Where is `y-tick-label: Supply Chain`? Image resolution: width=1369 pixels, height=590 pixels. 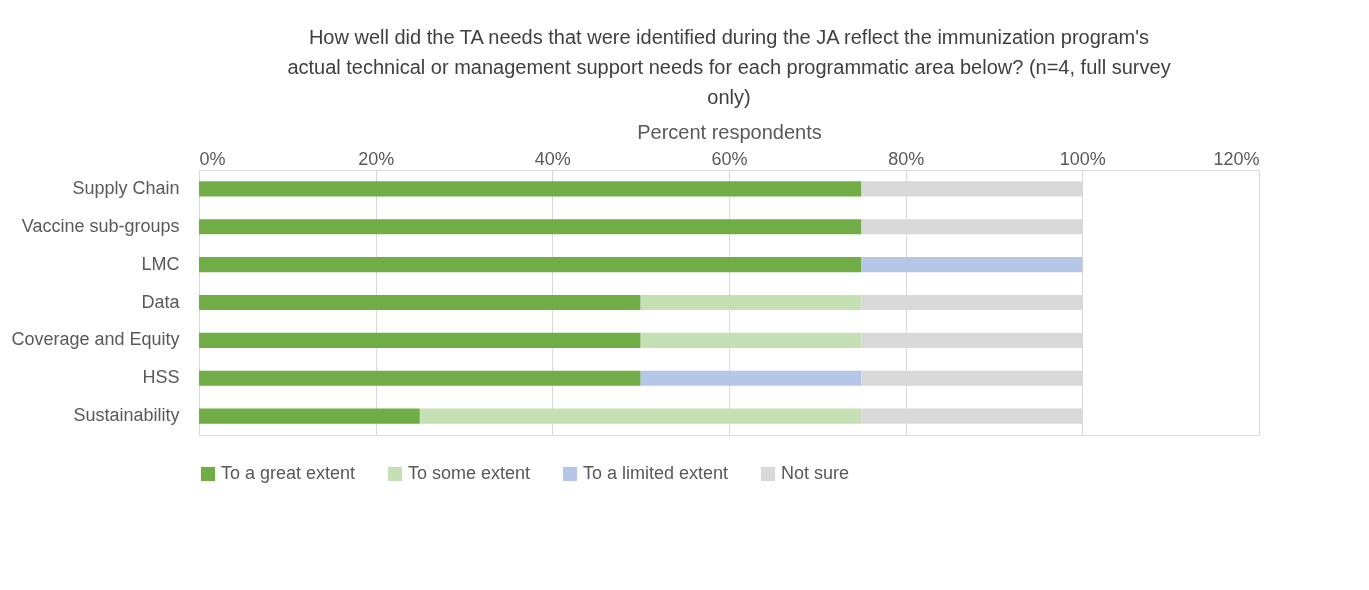
y-tick-label: Supply Chain is located at coordinates (126, 187).